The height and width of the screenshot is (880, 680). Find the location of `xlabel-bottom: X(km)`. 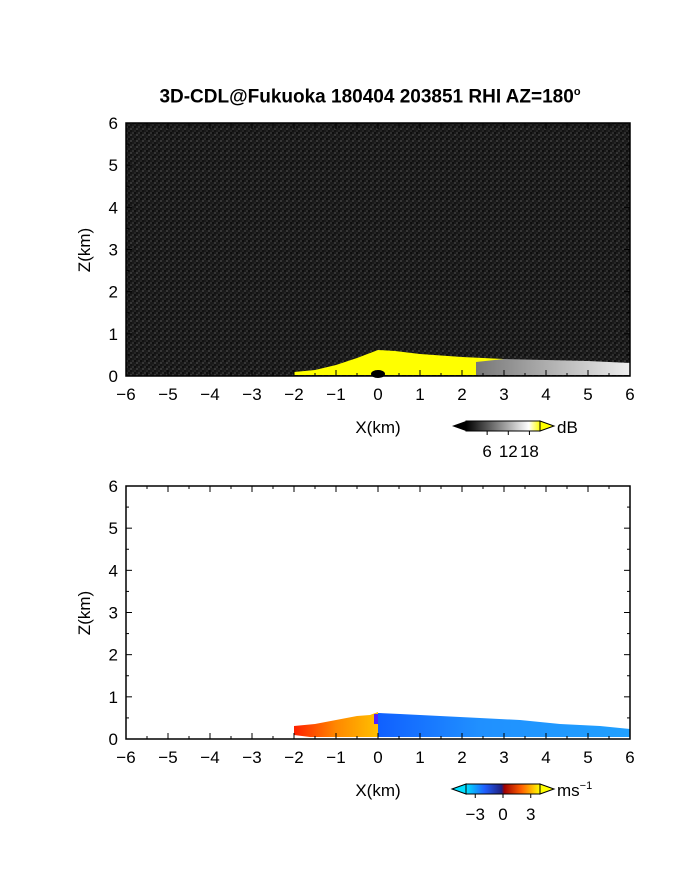

xlabel-bottom: X(km) is located at coordinates (377, 790).